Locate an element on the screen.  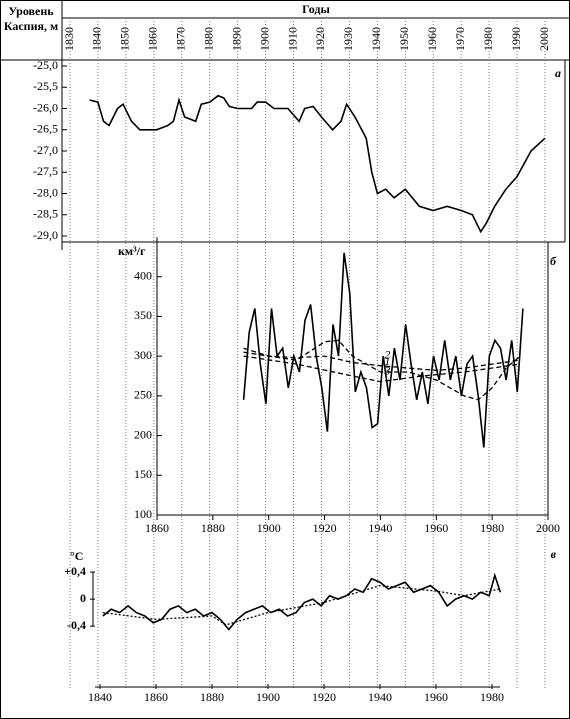
y-tick-label: 350 is located at coordinates (143, 315).